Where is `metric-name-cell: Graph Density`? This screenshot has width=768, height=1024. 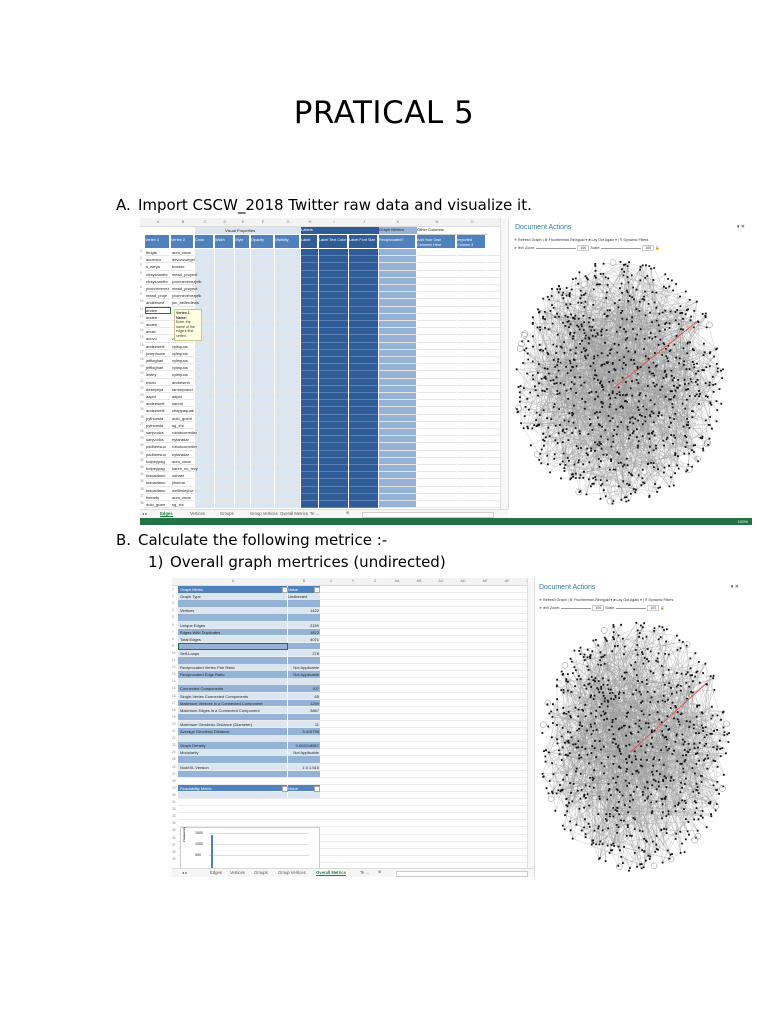
metric-name-cell: Graph Density is located at coordinates (232, 745).